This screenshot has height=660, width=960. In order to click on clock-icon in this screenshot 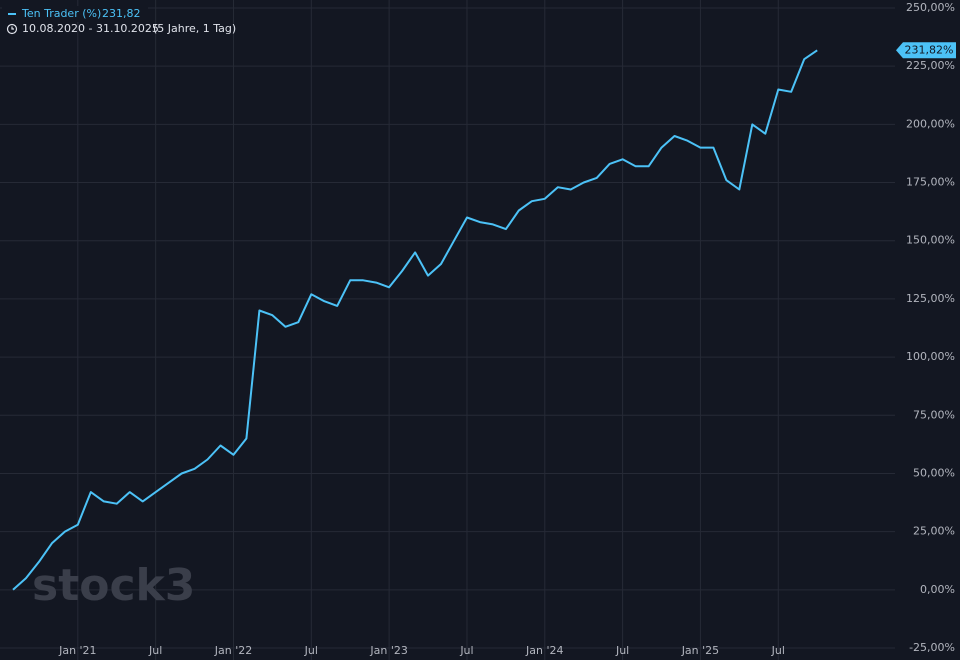, I will do `click(12, 29)`.